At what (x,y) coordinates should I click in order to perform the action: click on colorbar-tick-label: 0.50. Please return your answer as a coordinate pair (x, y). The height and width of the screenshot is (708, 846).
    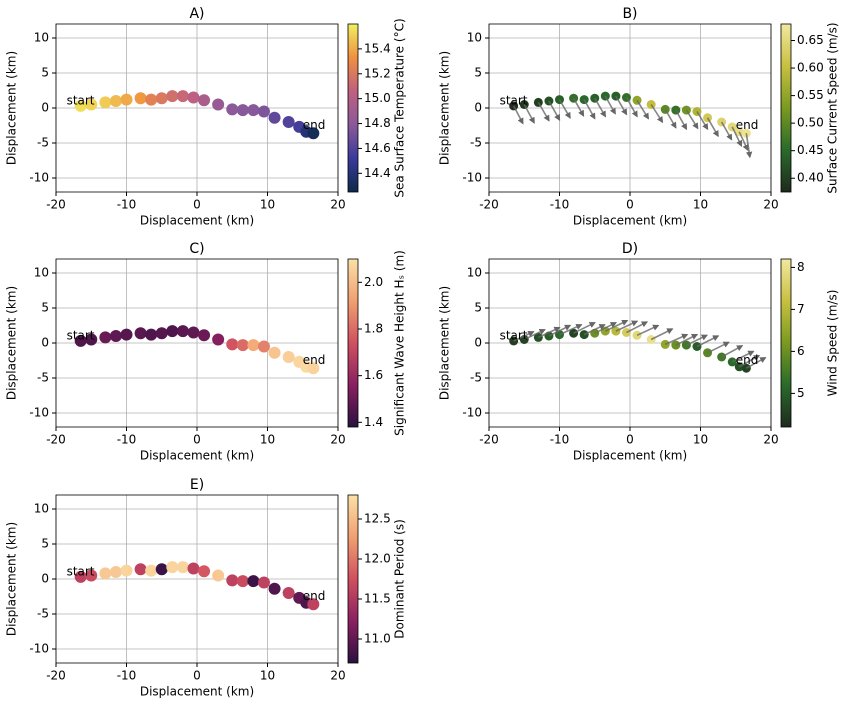
    Looking at the image, I should click on (810, 123).